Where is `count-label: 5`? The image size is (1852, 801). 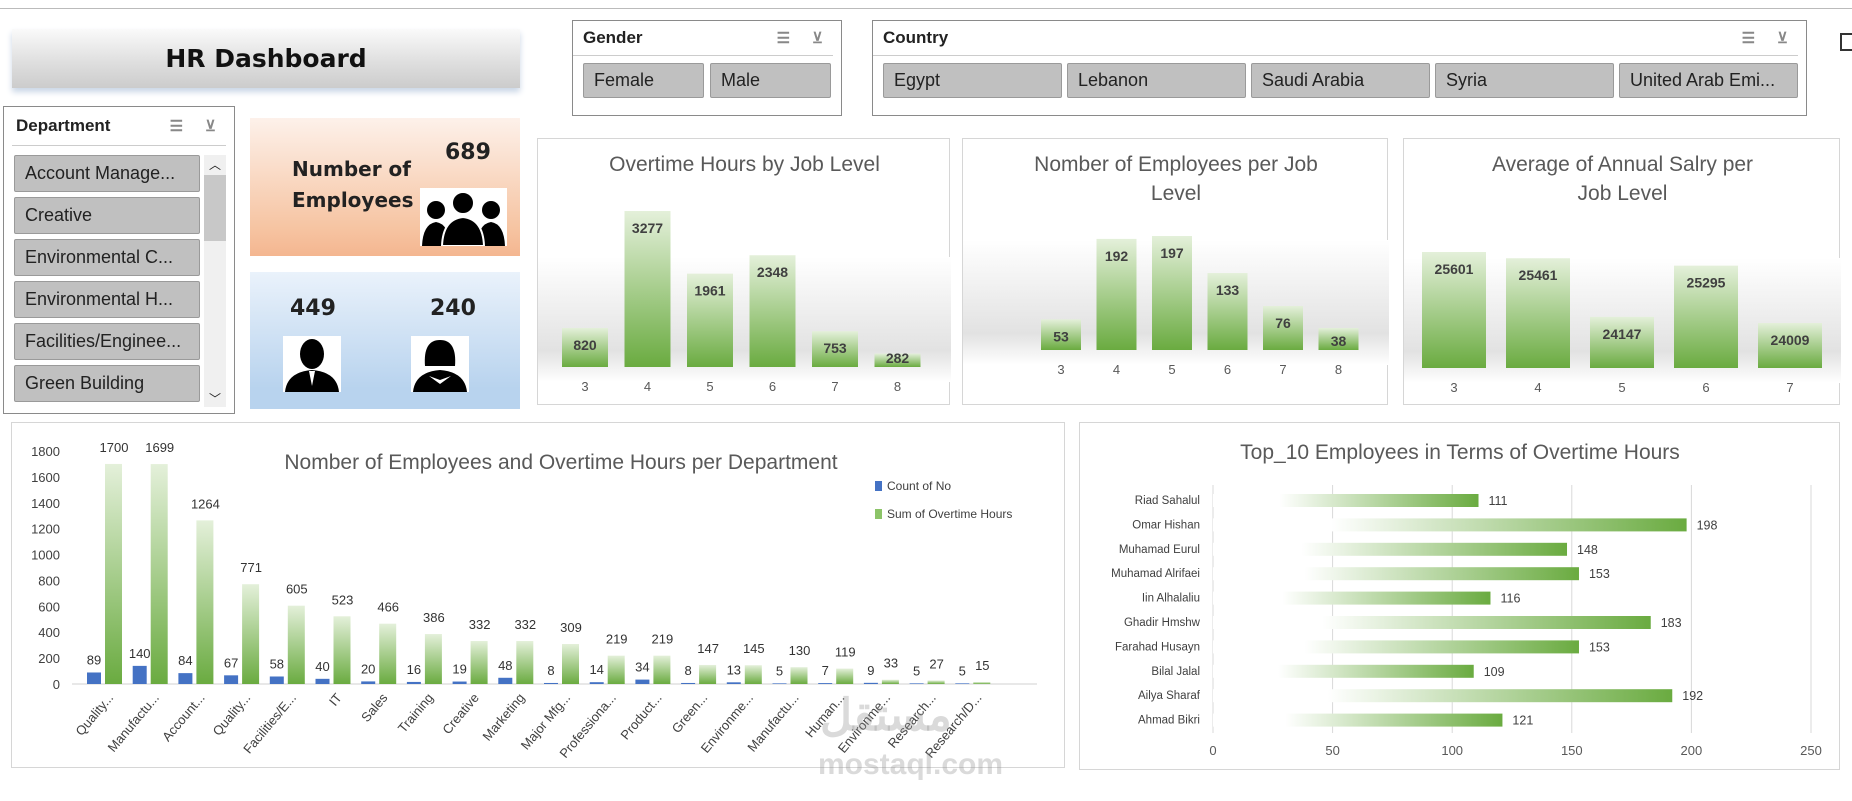
count-label: 5 is located at coordinates (962, 670).